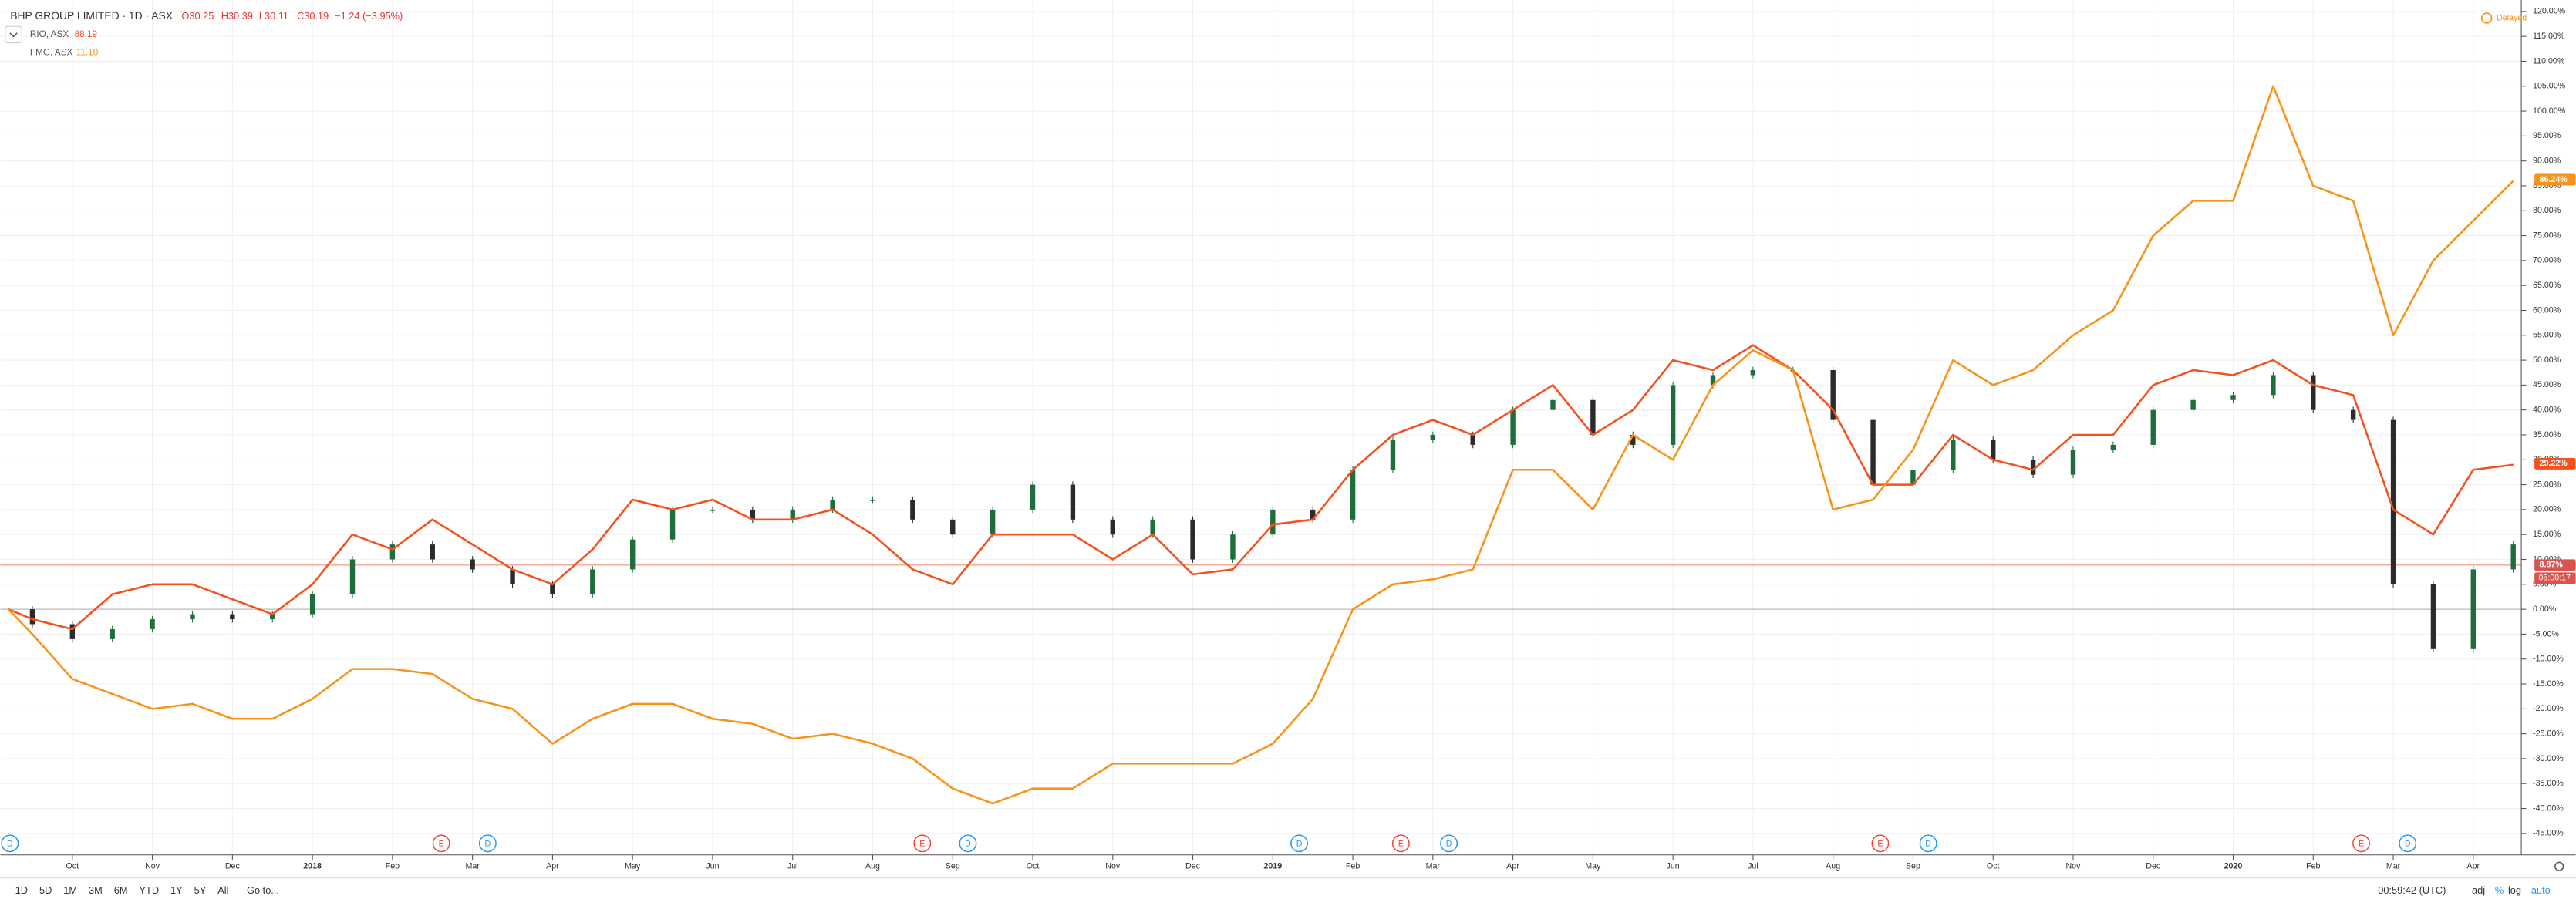  I want to click on y-tick-label: 65.00%, so click(2547, 286).